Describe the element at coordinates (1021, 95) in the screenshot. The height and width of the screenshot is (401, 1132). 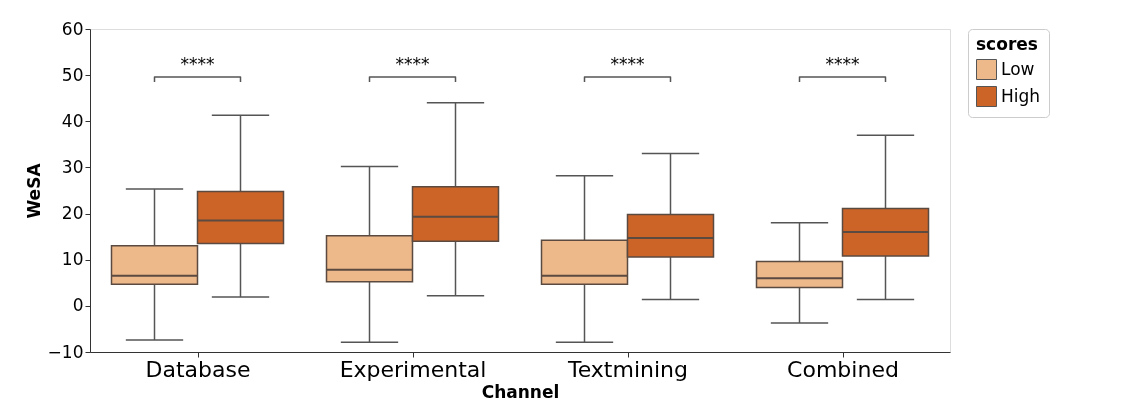
I see `legend-label: High` at that location.